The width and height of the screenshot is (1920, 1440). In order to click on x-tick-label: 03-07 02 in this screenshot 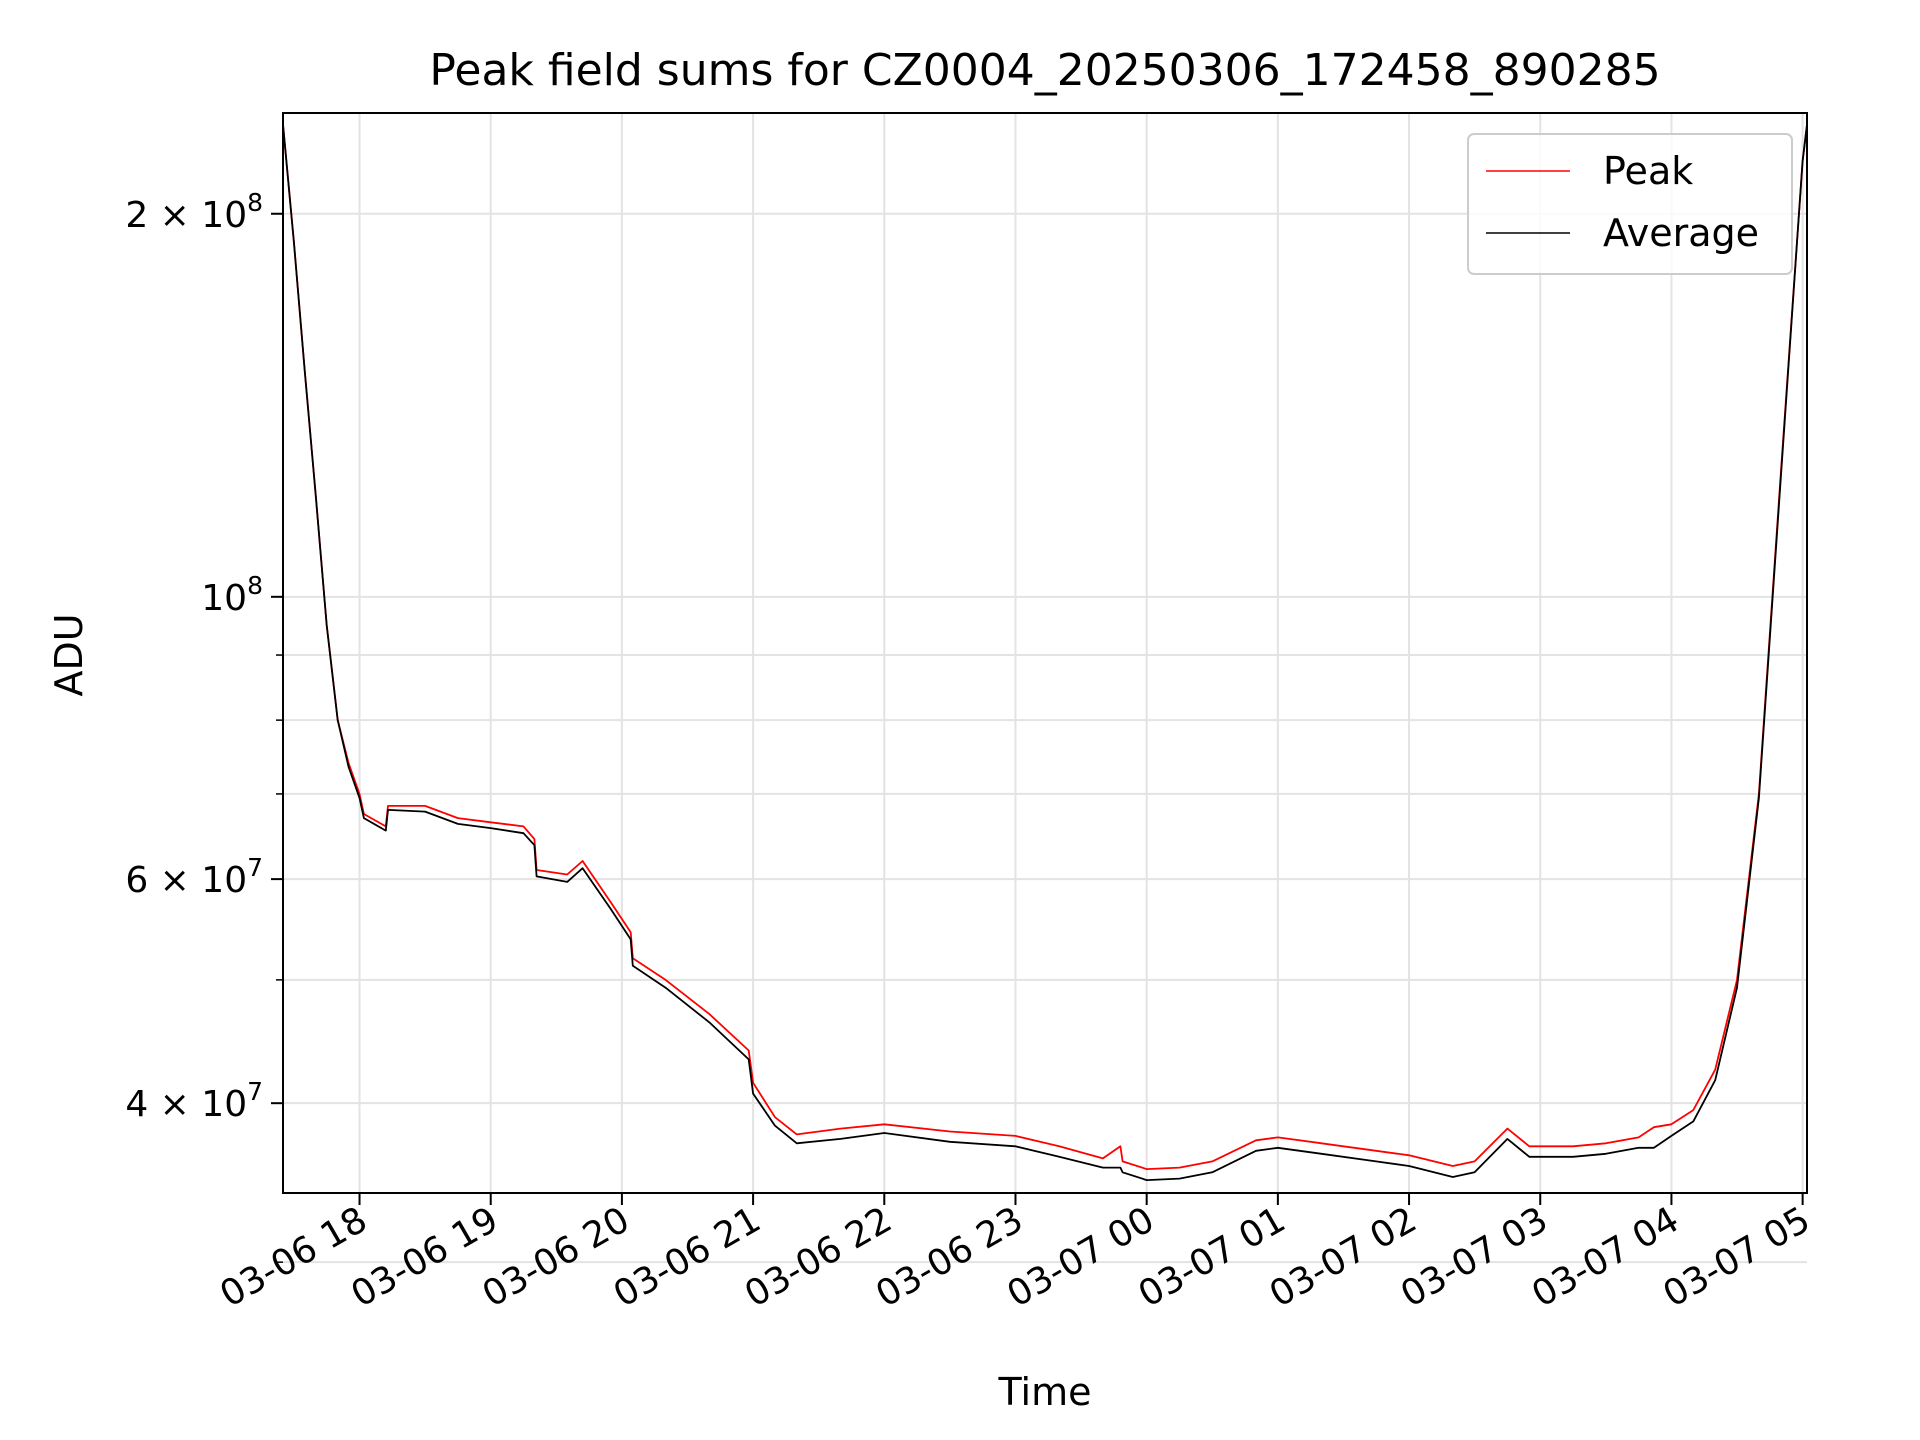, I will do `click(1343, 1257)`.